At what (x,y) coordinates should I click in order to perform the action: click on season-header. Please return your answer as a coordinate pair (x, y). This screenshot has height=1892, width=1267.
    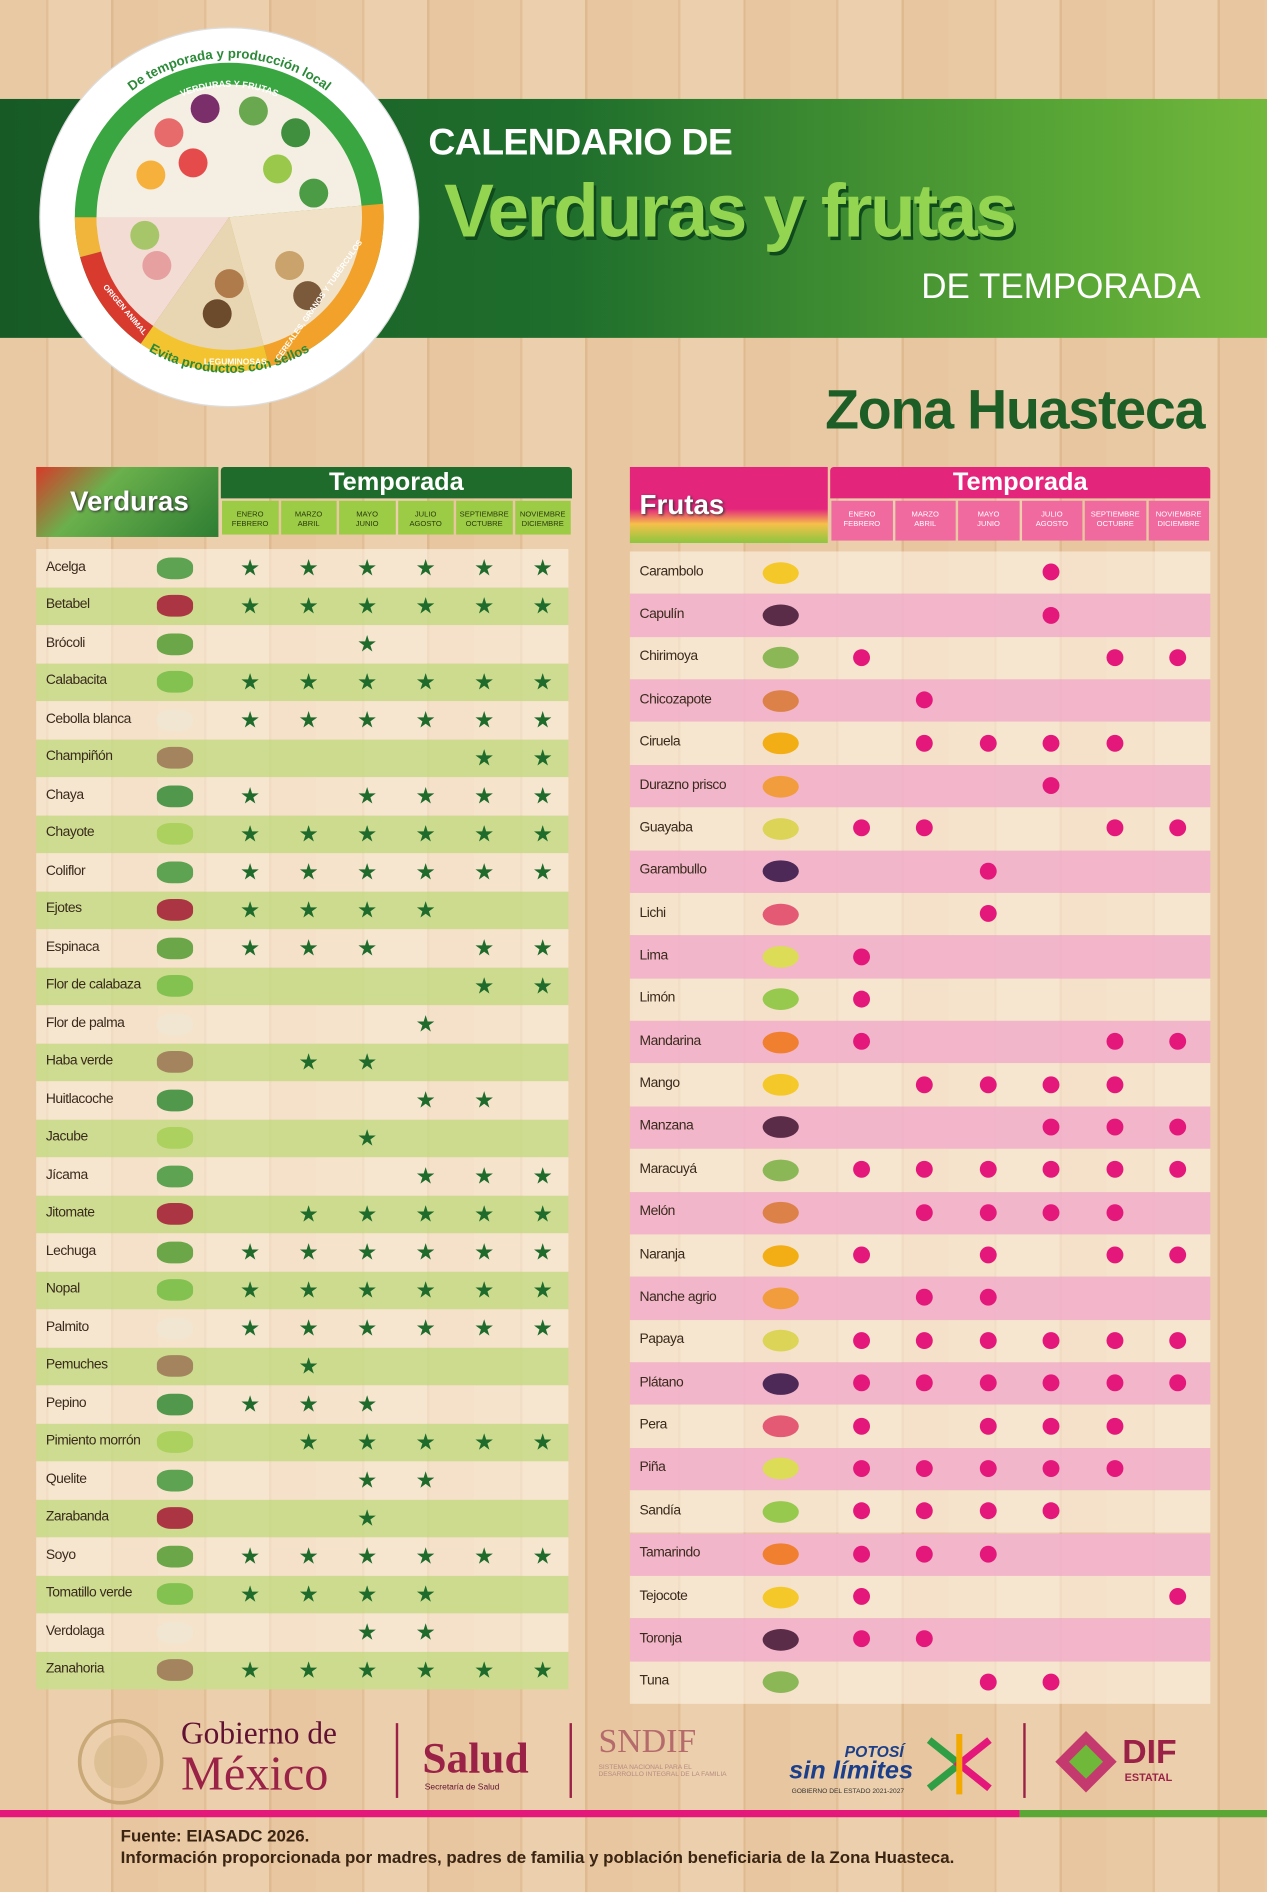
    Looking at the image, I should click on (1020, 482).